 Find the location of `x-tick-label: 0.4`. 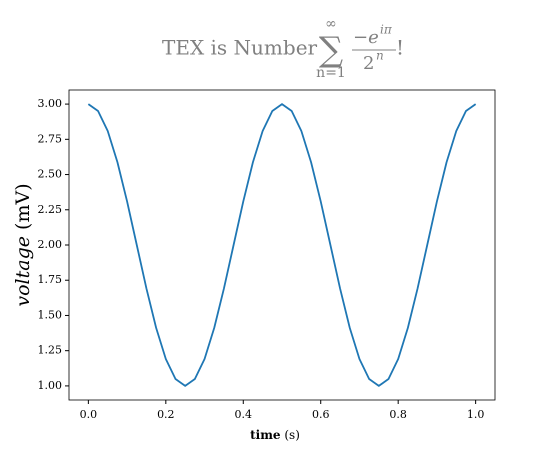

x-tick-label: 0.4 is located at coordinates (244, 414).